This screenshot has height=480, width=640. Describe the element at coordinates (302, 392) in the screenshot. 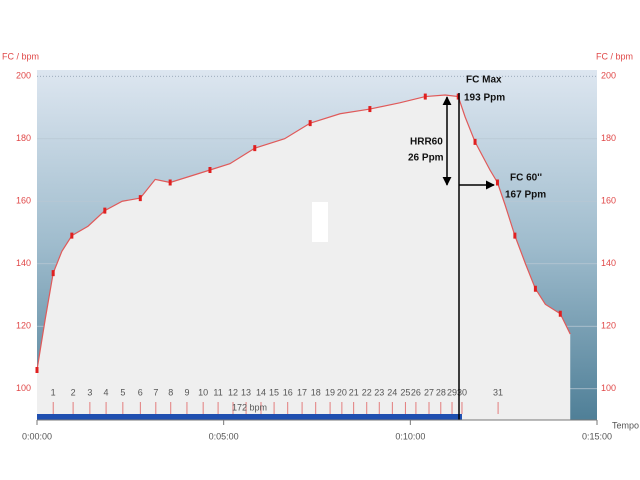

I see `lap-label: 17` at that location.